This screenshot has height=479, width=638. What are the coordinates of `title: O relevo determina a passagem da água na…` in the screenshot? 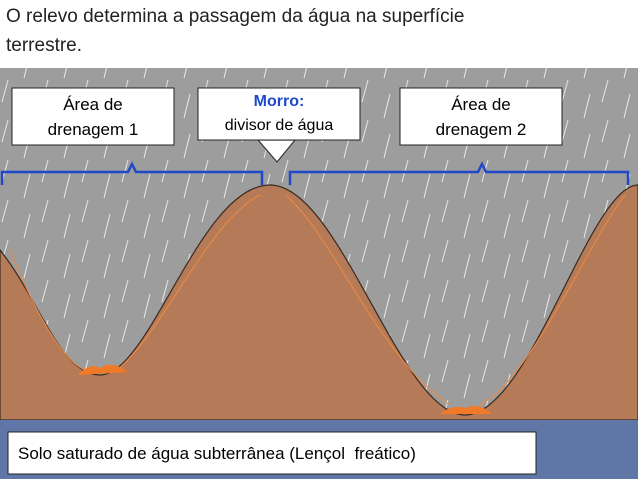 It's located at (235, 16).